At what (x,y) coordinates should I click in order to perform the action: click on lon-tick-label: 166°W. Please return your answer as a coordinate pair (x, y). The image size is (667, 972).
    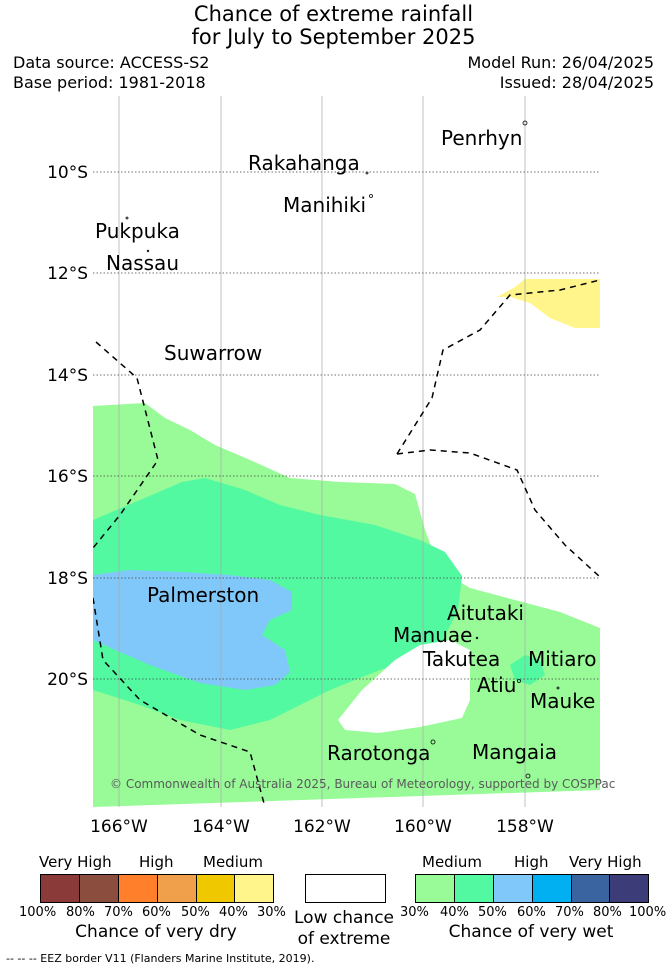
    Looking at the image, I should click on (119, 827).